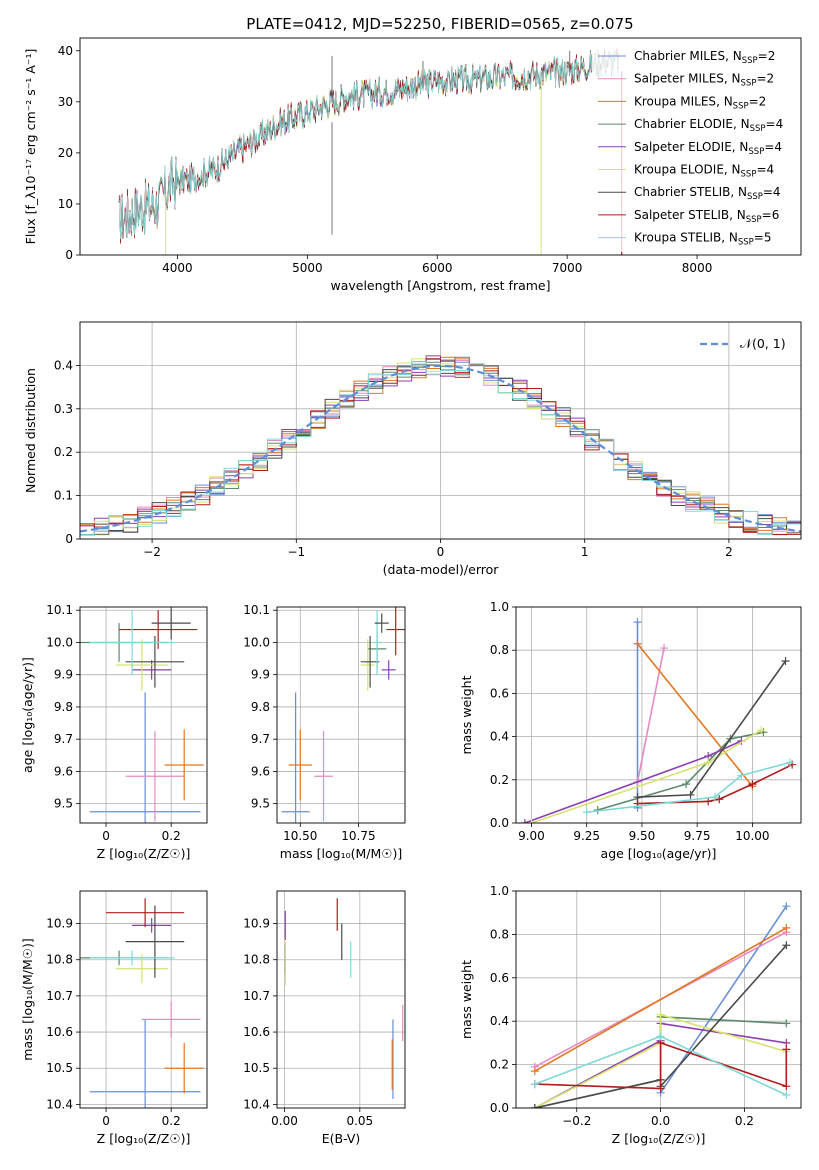 This screenshot has height=1170, width=819. Describe the element at coordinates (106, 836) in the screenshot. I see `x-tick-label: 0` at that location.